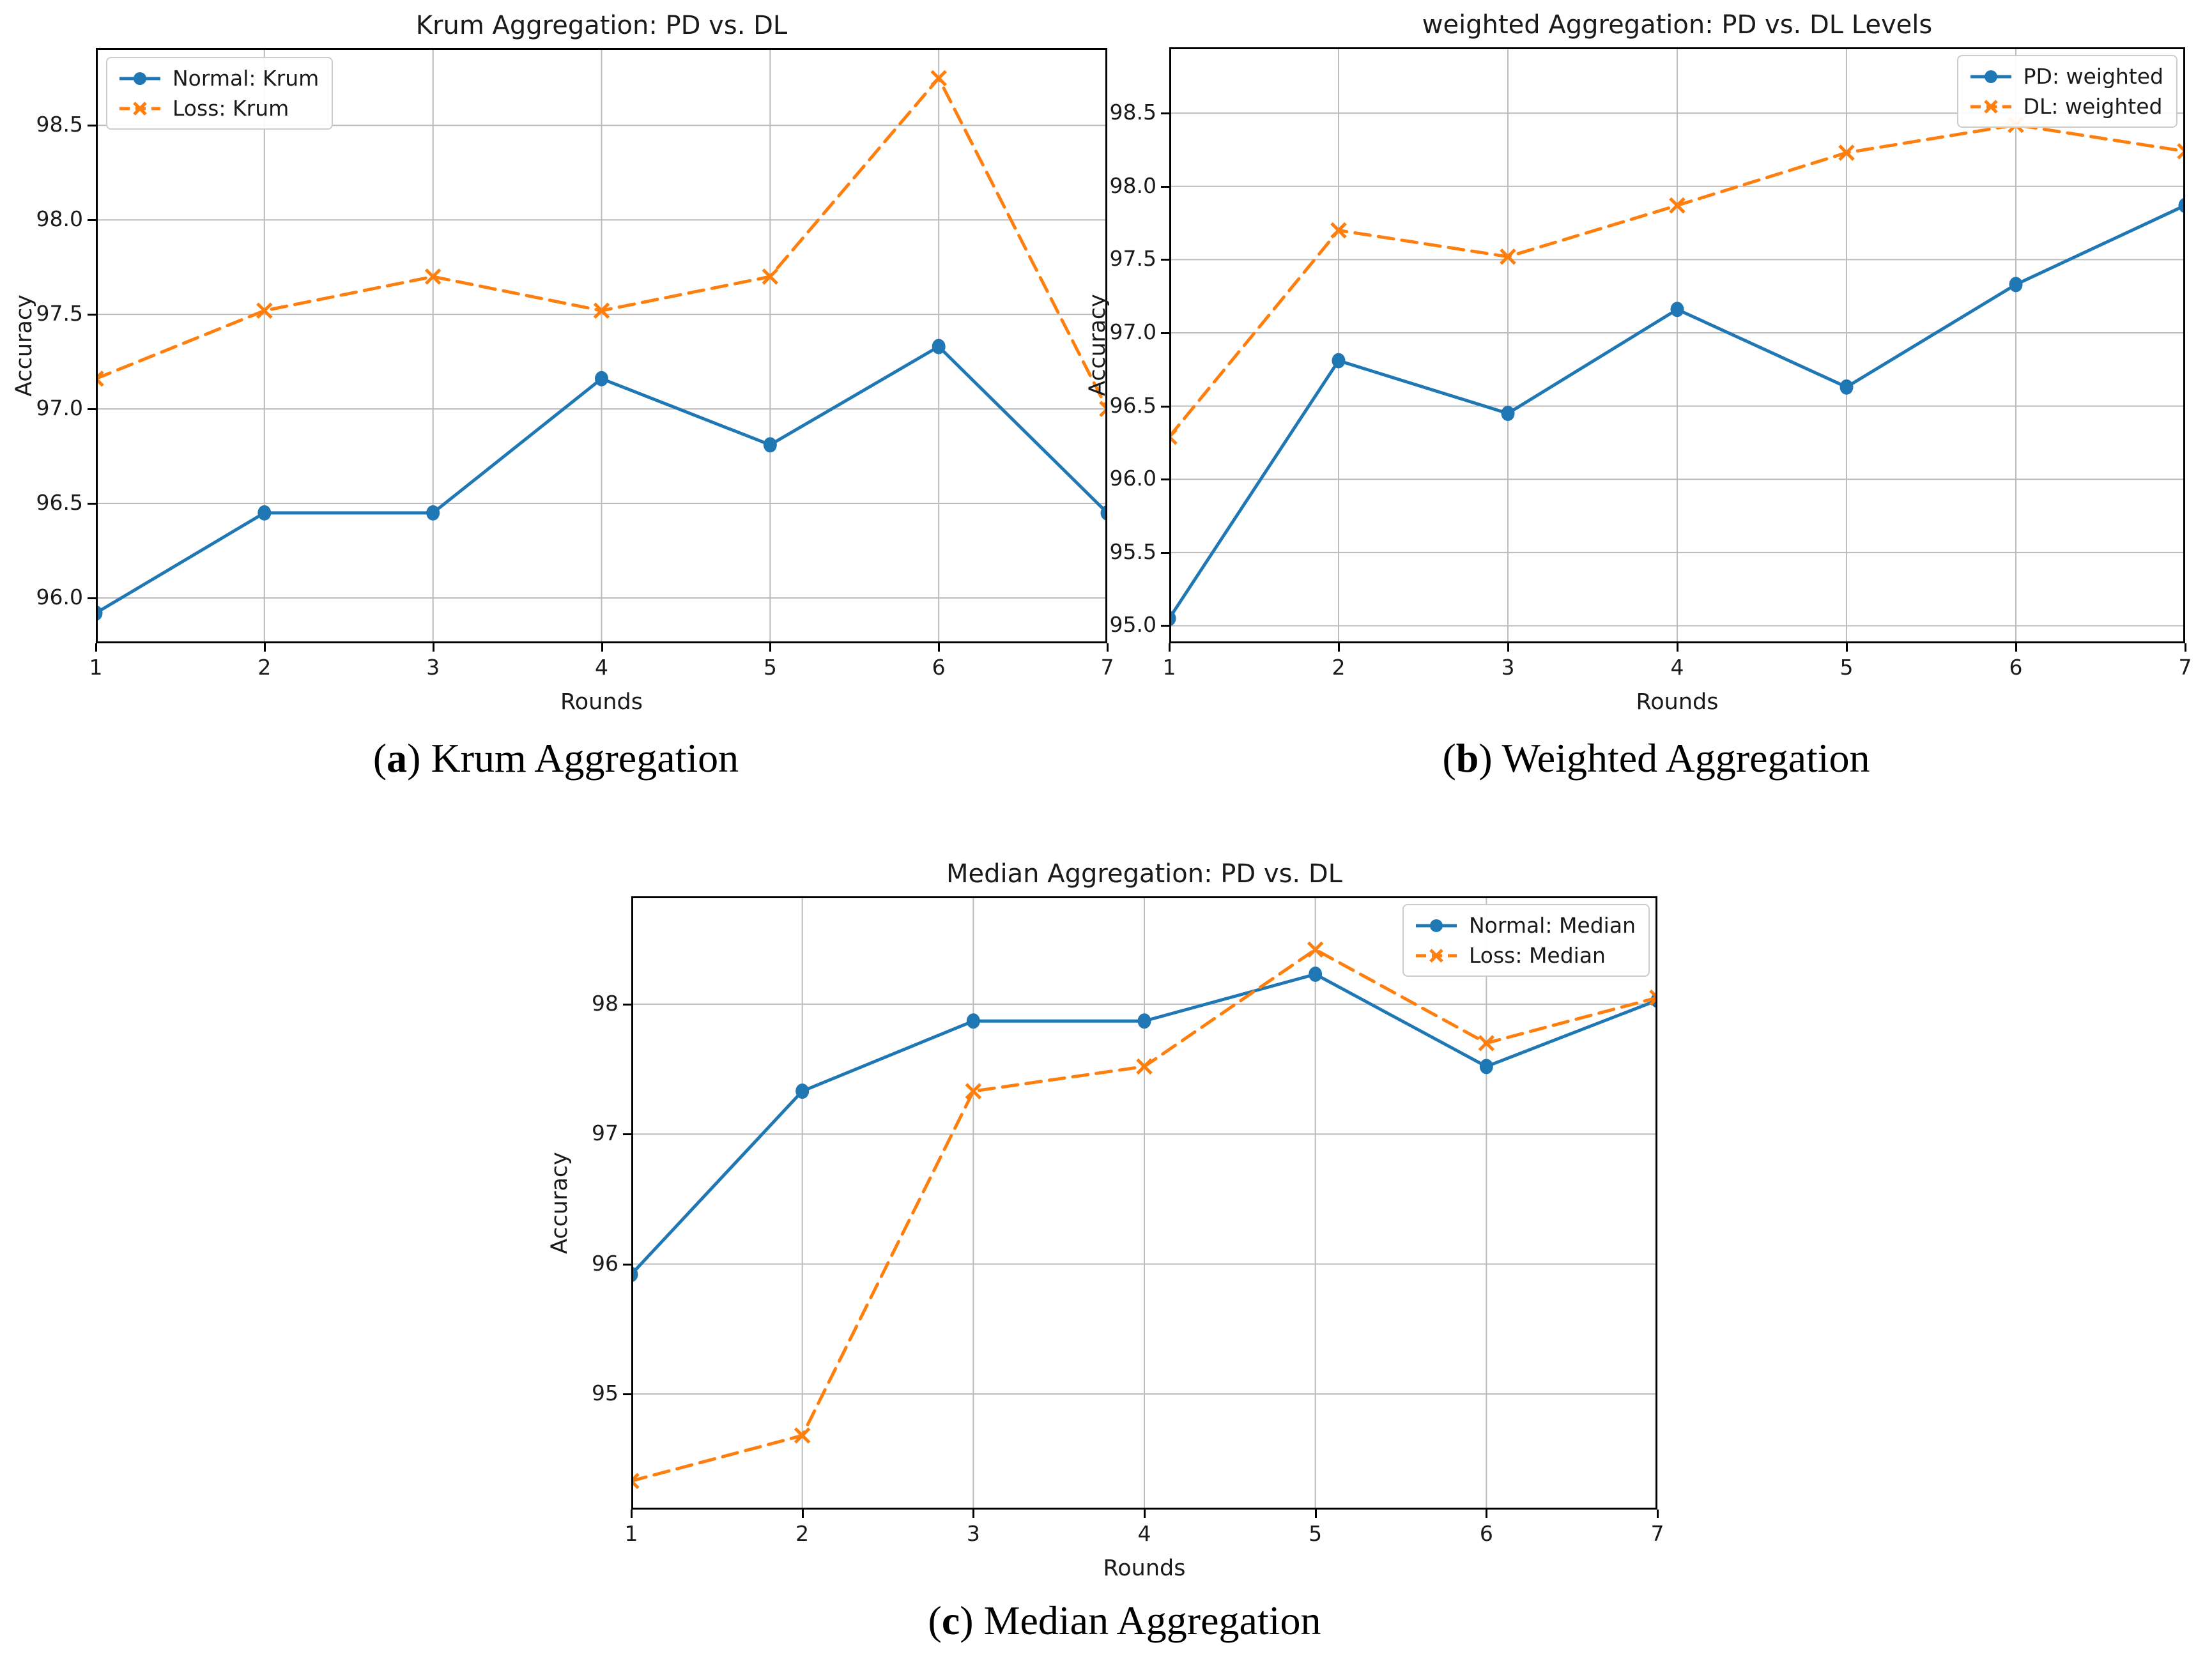 Image resolution: width=2212 pixels, height=1668 pixels. I want to click on legend-item: Loss: Krum, so click(218, 109).